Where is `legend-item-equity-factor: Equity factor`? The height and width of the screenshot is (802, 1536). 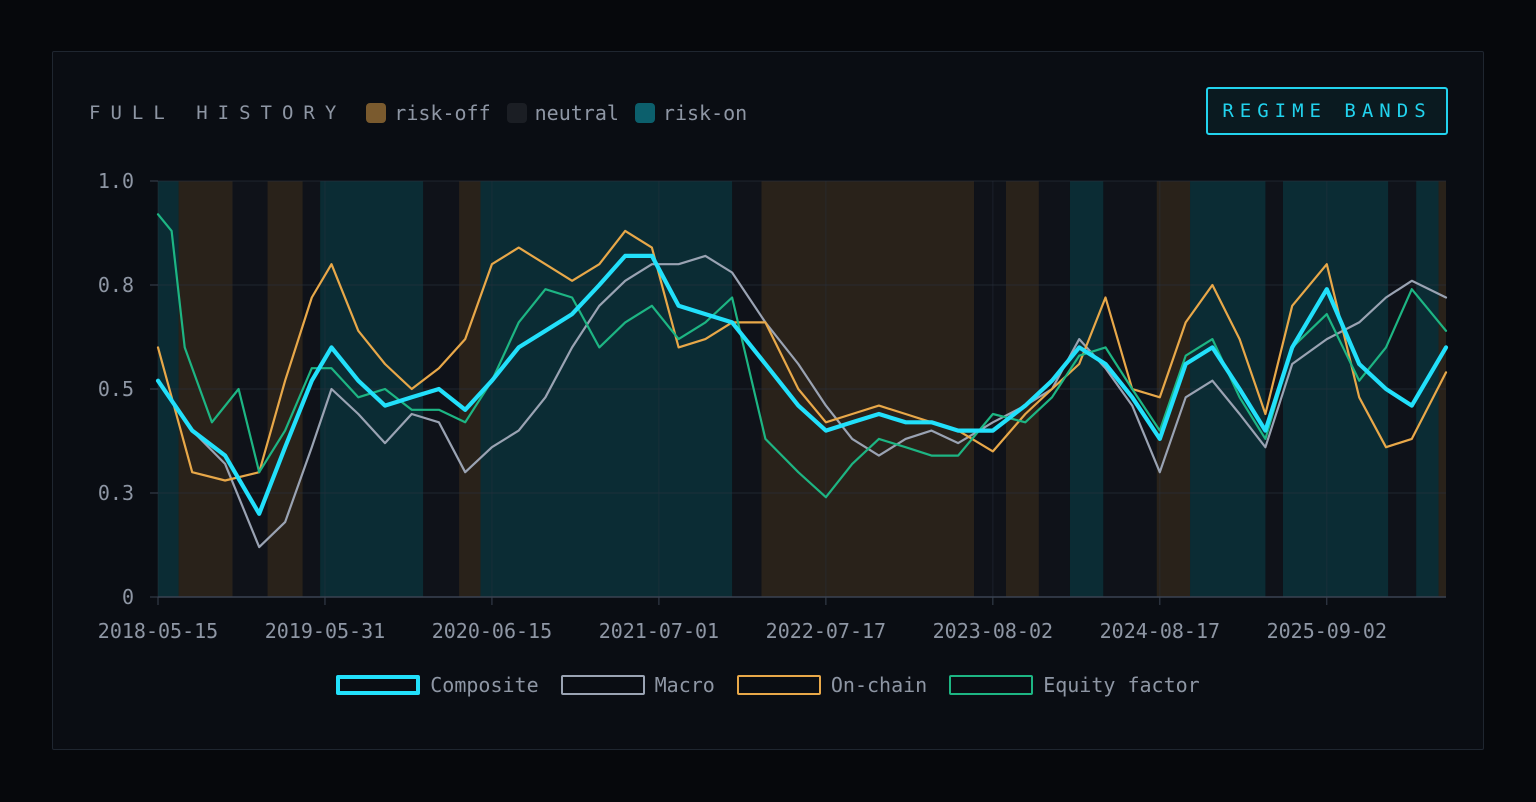 legend-item-equity-factor: Equity factor is located at coordinates (1074, 685).